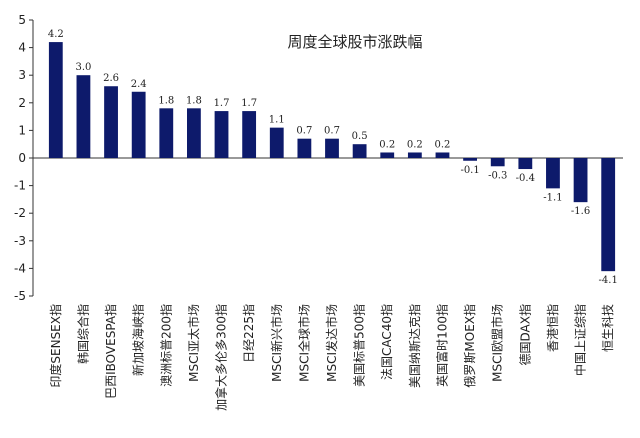 The width and height of the screenshot is (640, 438). Describe the element at coordinates (221, 357) in the screenshot. I see `category-label: 加拿大多伦多300指` at that location.